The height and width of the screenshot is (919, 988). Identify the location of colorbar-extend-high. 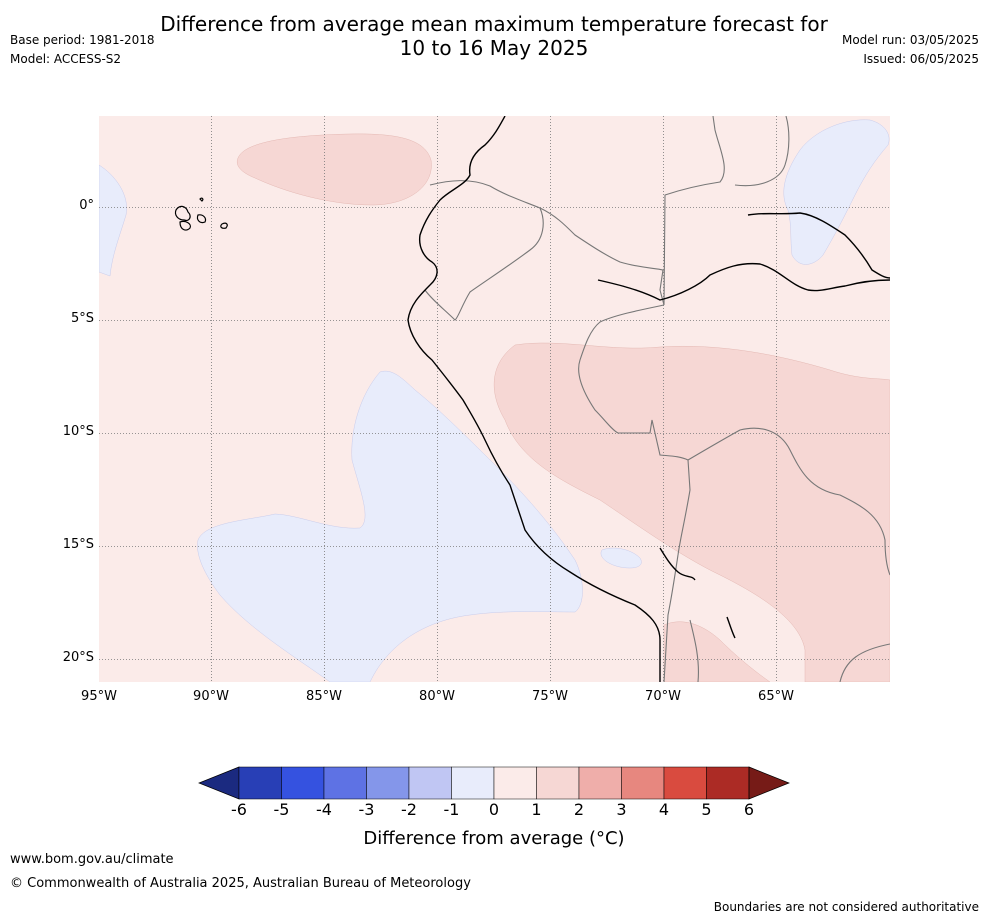
(769, 783).